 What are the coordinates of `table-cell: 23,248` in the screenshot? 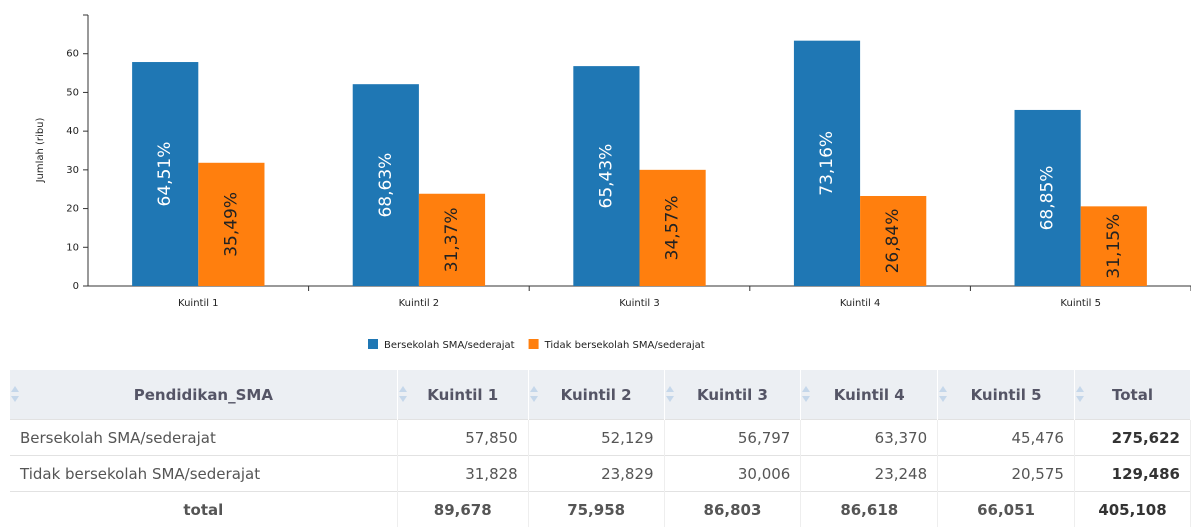 It's located at (869, 473).